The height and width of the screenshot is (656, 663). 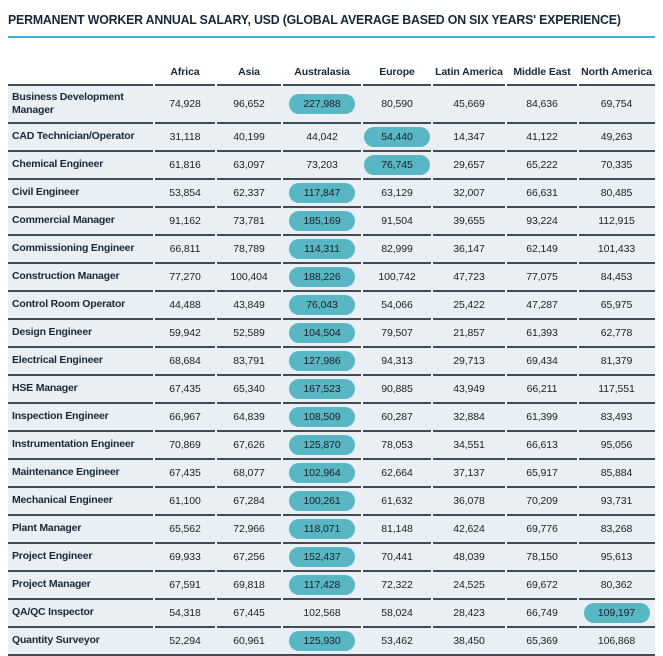 I want to click on salary-cell: 72,966, so click(x=248, y=528).